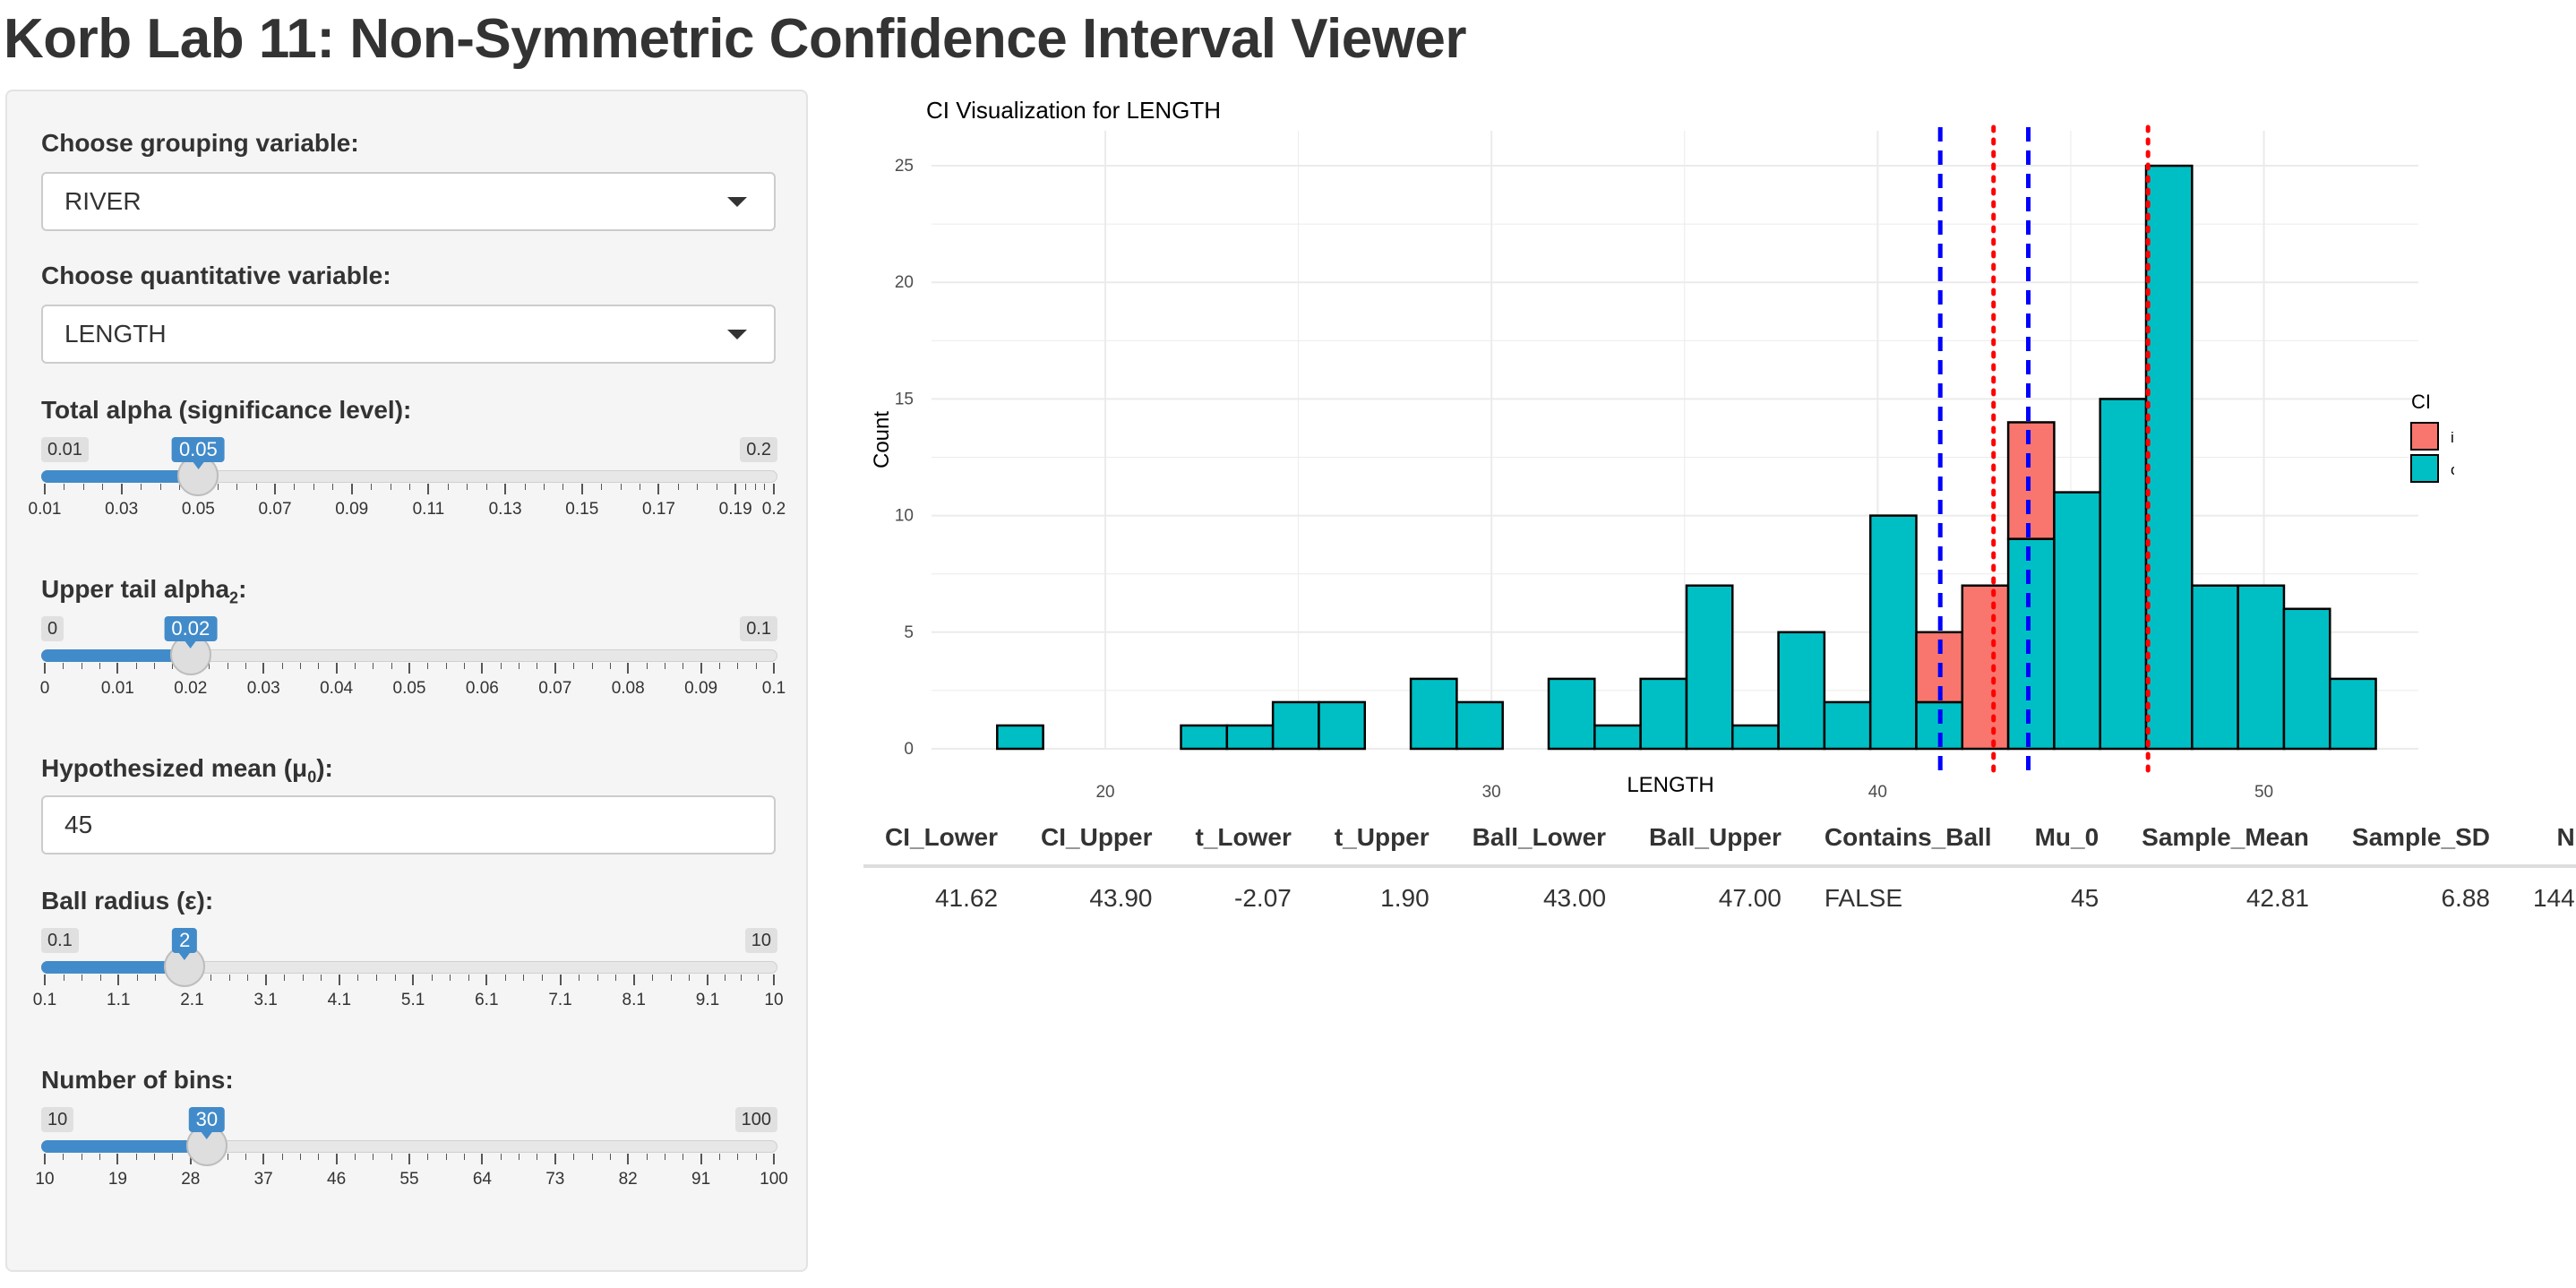 The width and height of the screenshot is (2576, 1288). I want to click on ball-radius-slider: 0.1 10 0.1 1.1 2.1 3.1 4.1 5.1 6.1 7.1 8.1 9.1 10 2, so click(408, 981).